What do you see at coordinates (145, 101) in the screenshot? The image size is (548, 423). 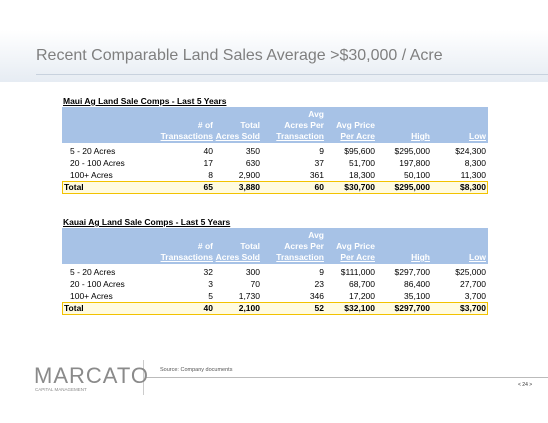 I see `table-title: Maui Ag Land Sale Comps - Last 5 Years` at bounding box center [145, 101].